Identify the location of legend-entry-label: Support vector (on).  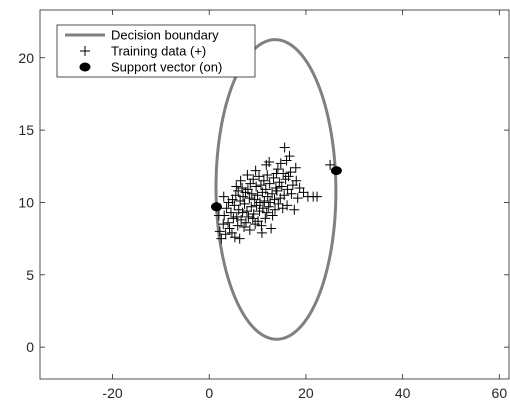
(166, 67).